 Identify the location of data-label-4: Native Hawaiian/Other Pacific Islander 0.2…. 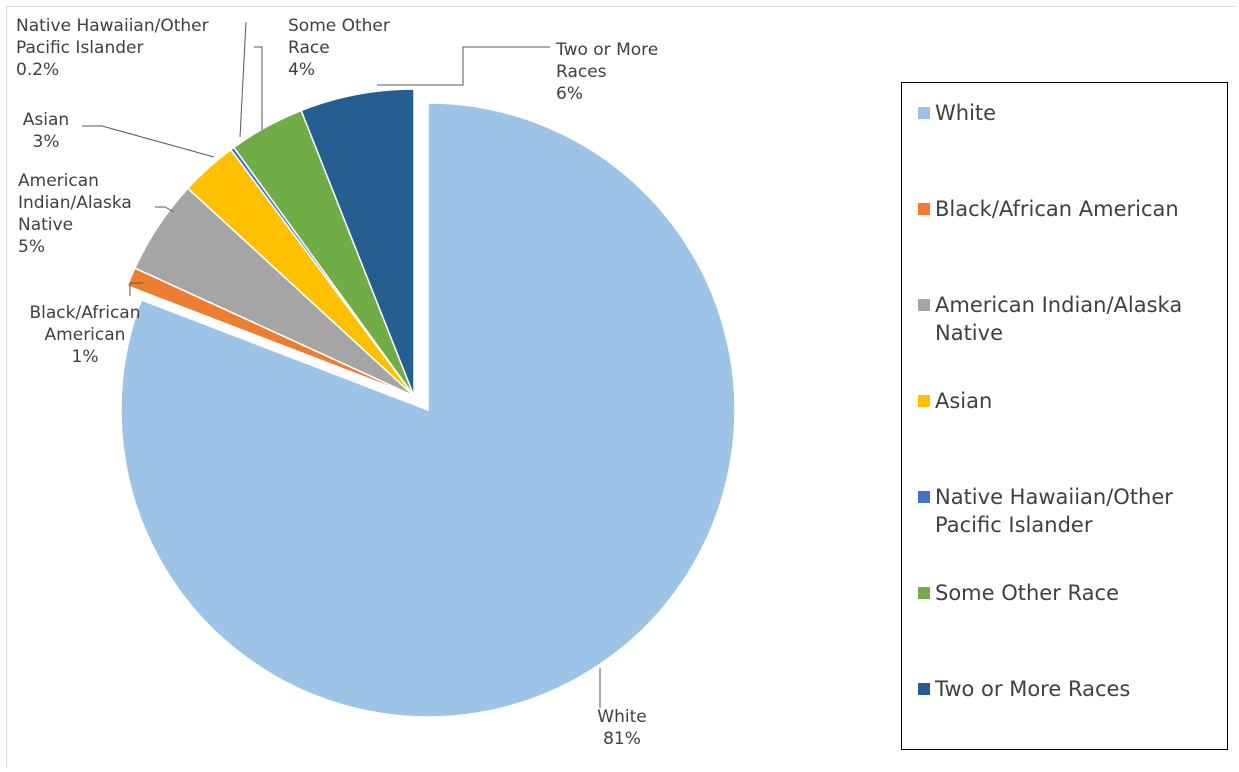
(112, 48).